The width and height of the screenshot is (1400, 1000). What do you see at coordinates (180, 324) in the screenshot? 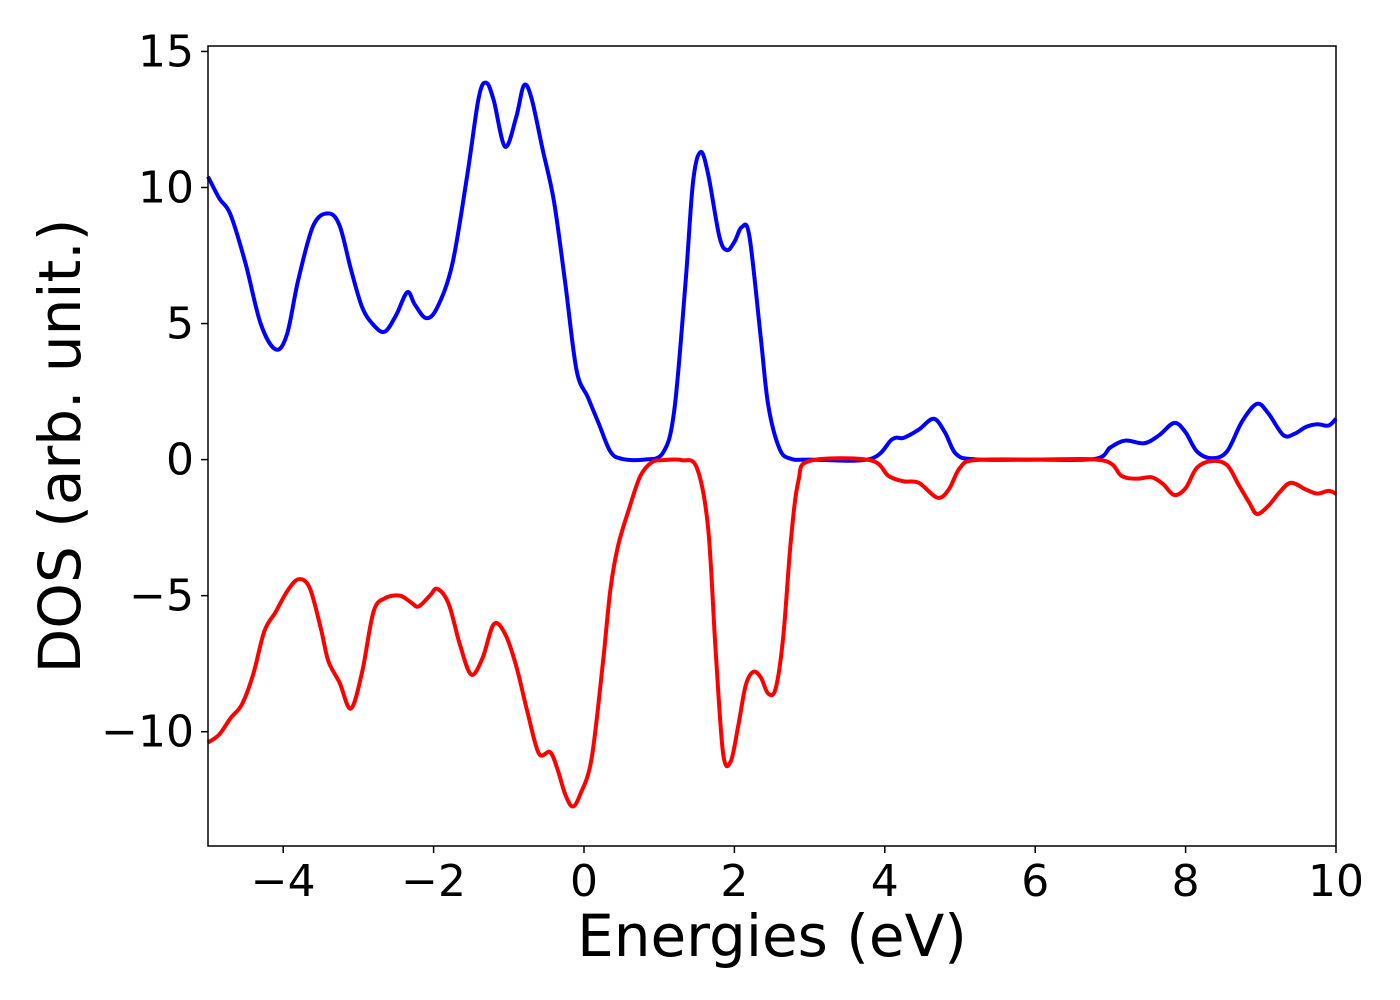
I see `y-tick-label: 5` at bounding box center [180, 324].